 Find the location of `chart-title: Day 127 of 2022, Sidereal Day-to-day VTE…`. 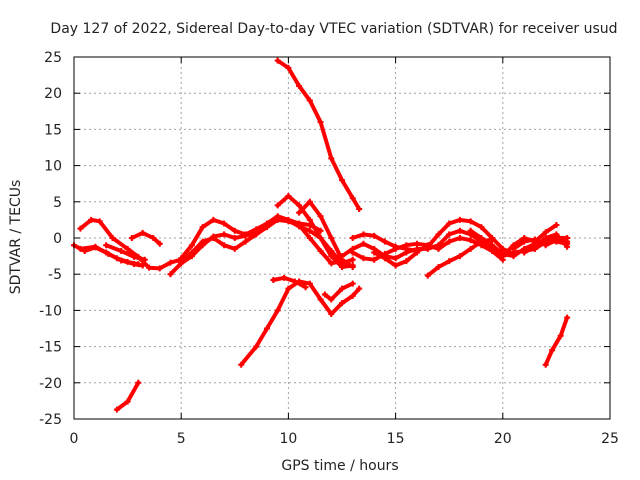

chart-title: Day 127 of 2022, Sidereal Day-to-day VTE… is located at coordinates (333, 29).